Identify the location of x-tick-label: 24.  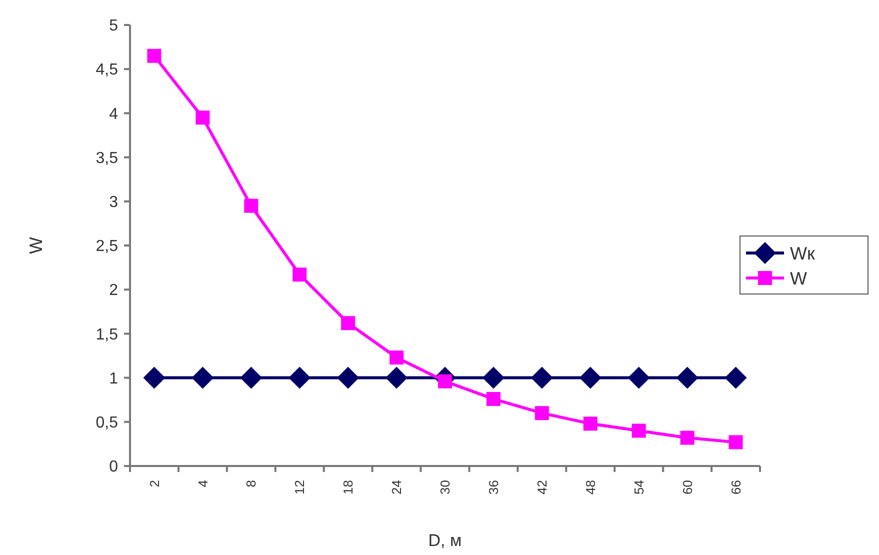
(396, 487).